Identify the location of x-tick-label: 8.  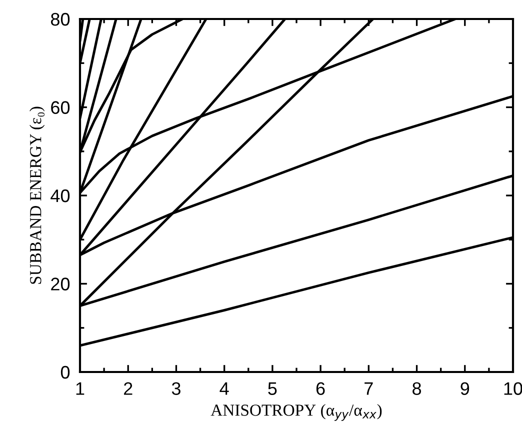
(417, 388).